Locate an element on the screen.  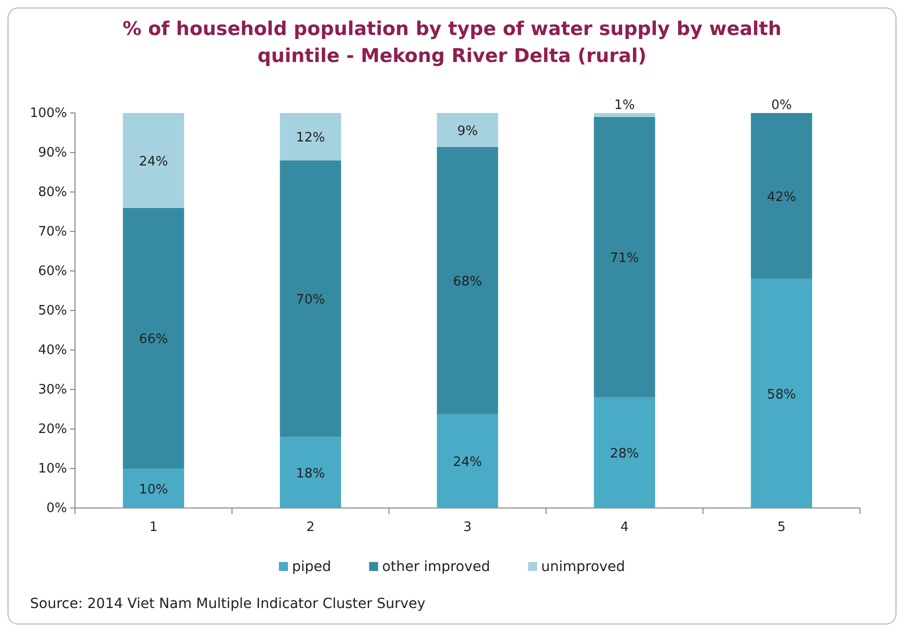
y-tick-label: 0% is located at coordinates (56, 508).